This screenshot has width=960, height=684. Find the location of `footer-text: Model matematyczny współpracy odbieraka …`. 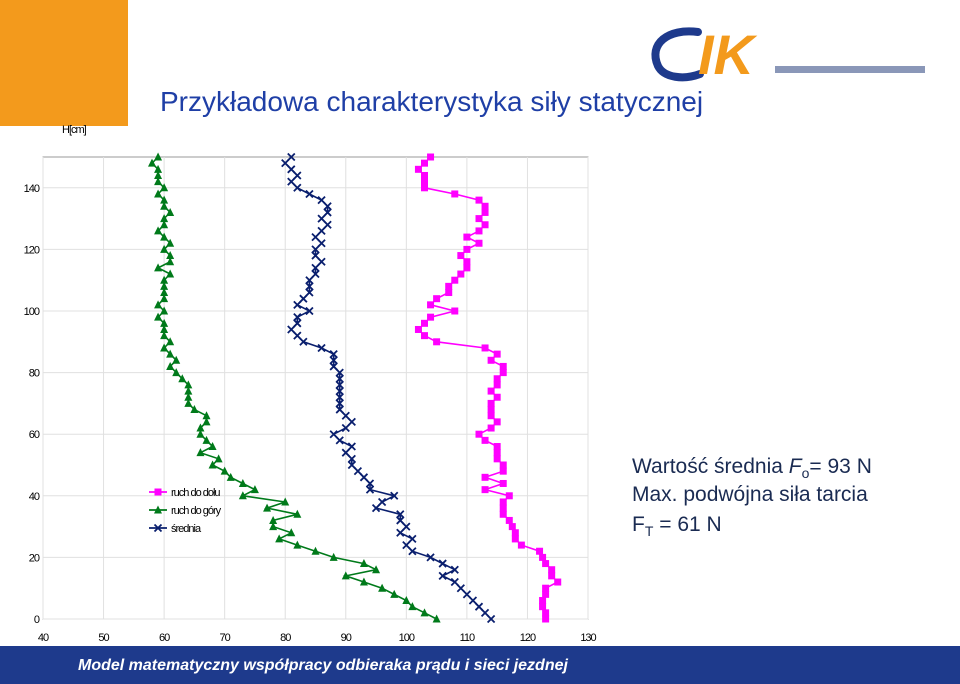

footer-text: Model matematyczny współpracy odbieraka … is located at coordinates (323, 665).